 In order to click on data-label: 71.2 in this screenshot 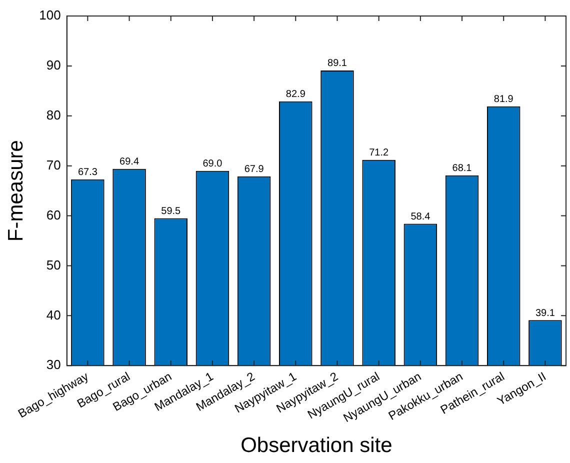, I will do `click(379, 153)`.